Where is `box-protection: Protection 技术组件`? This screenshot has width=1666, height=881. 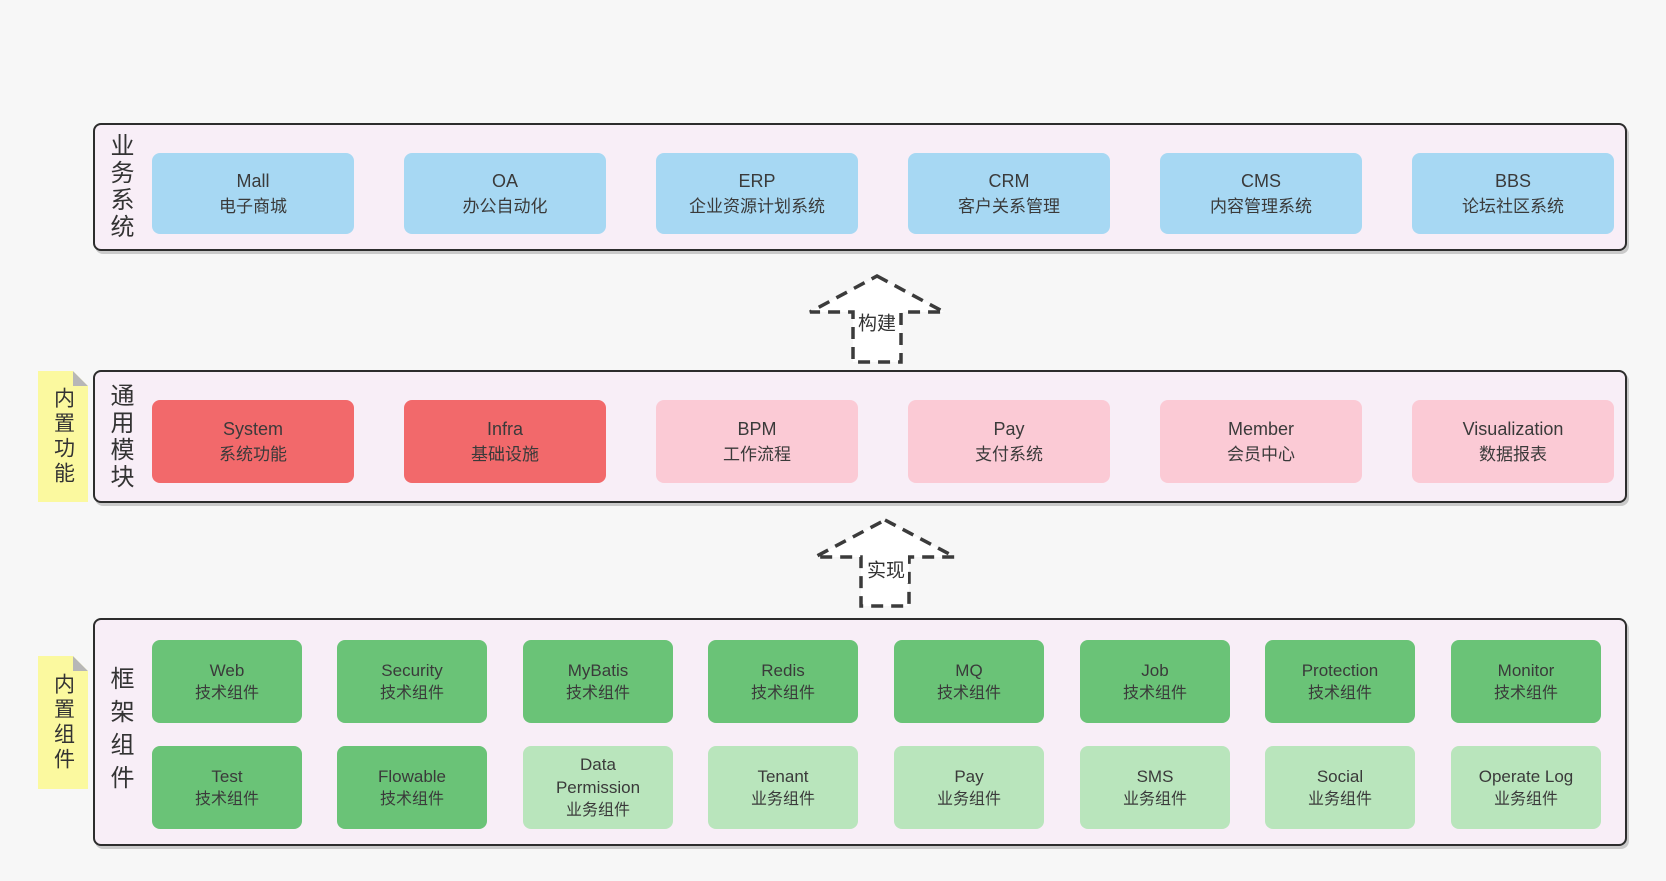 box-protection: Protection 技术组件 is located at coordinates (1340, 681).